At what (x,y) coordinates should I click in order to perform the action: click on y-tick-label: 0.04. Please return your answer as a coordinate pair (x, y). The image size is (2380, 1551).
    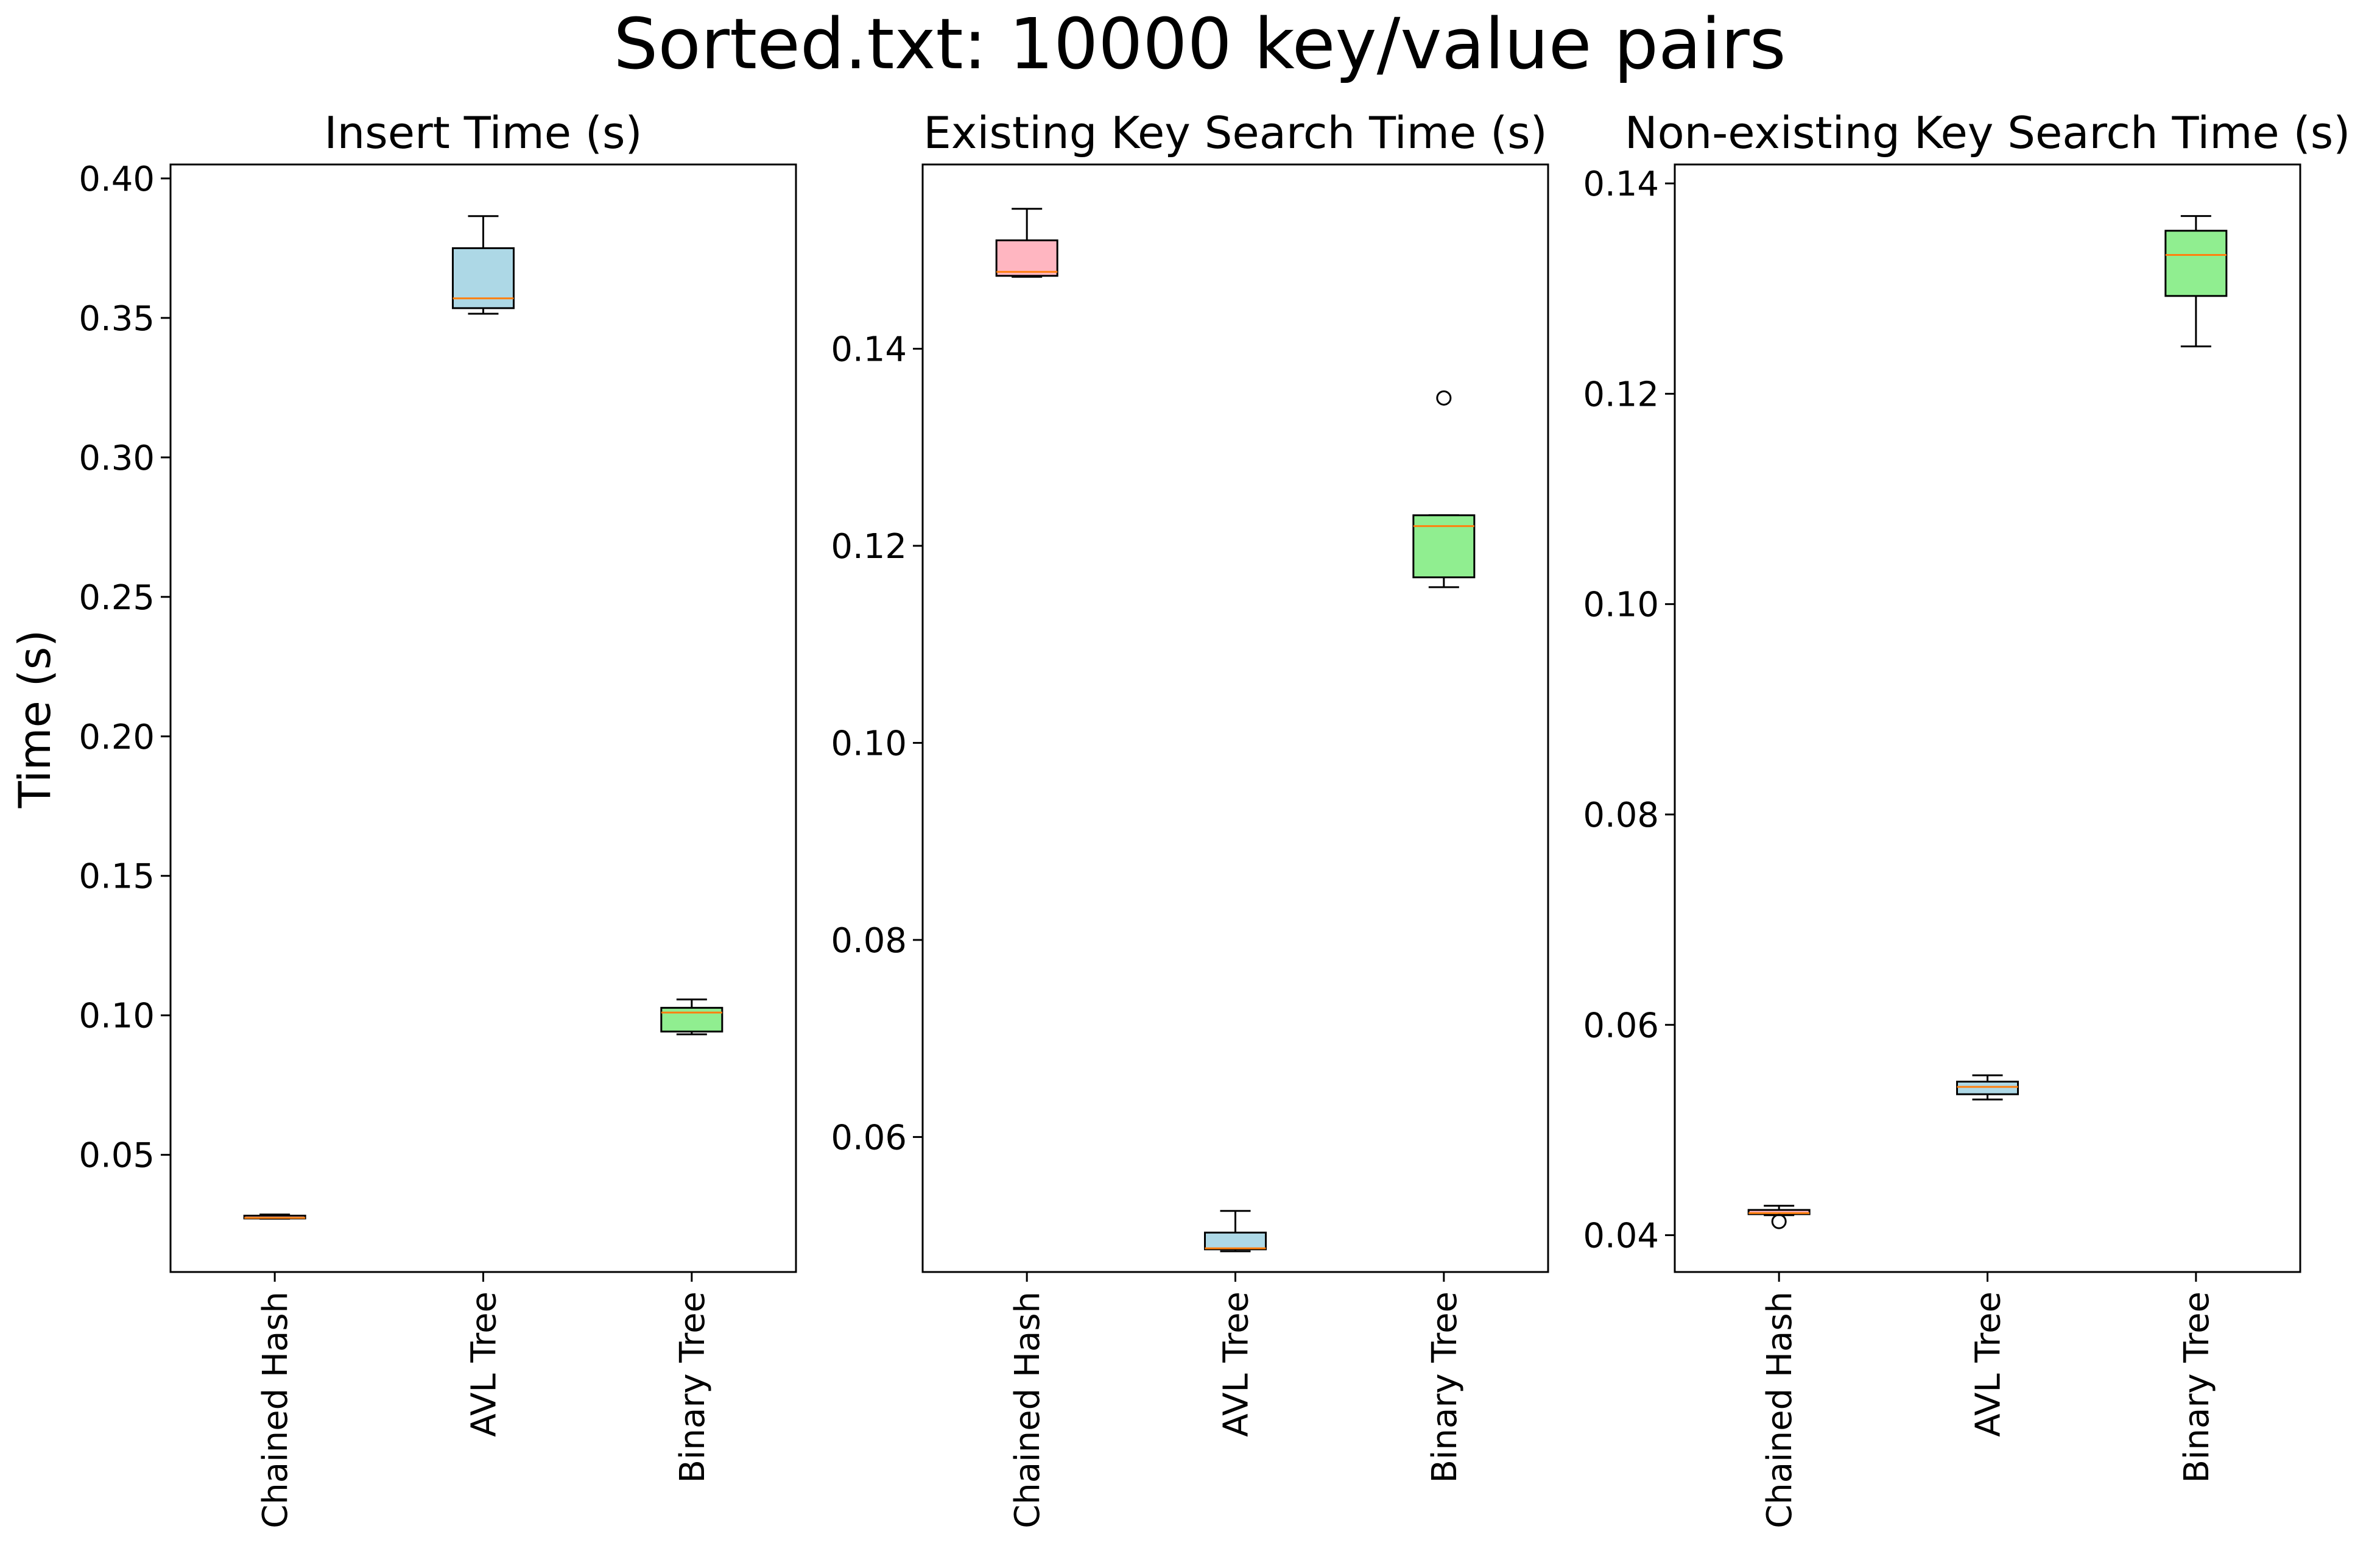
    Looking at the image, I should click on (1621, 1237).